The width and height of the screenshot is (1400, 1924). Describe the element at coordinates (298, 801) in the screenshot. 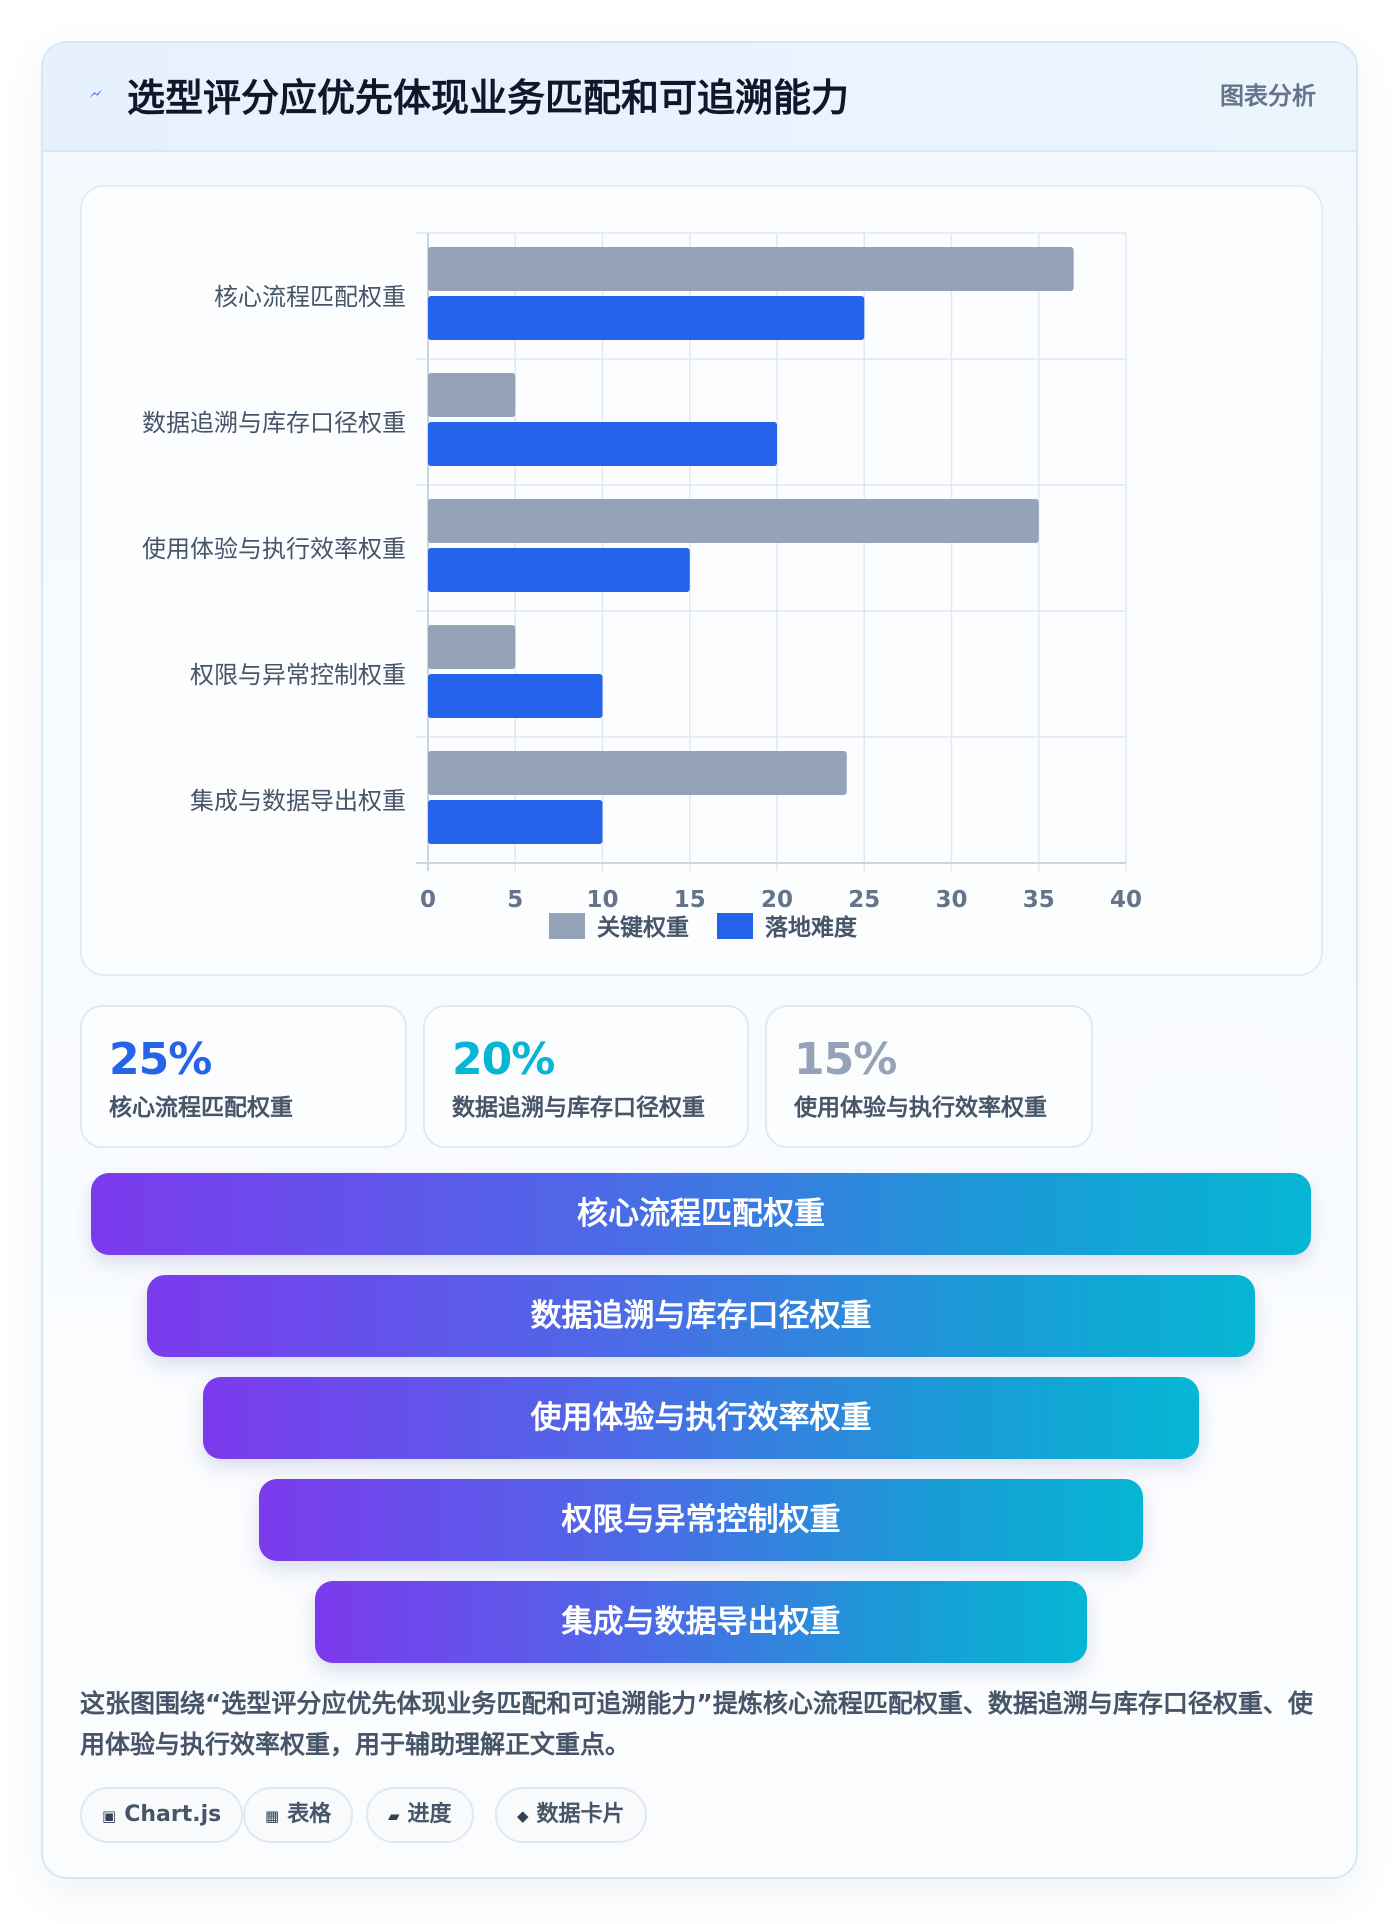

I see `category-label: 集成与数据导出权重` at that location.